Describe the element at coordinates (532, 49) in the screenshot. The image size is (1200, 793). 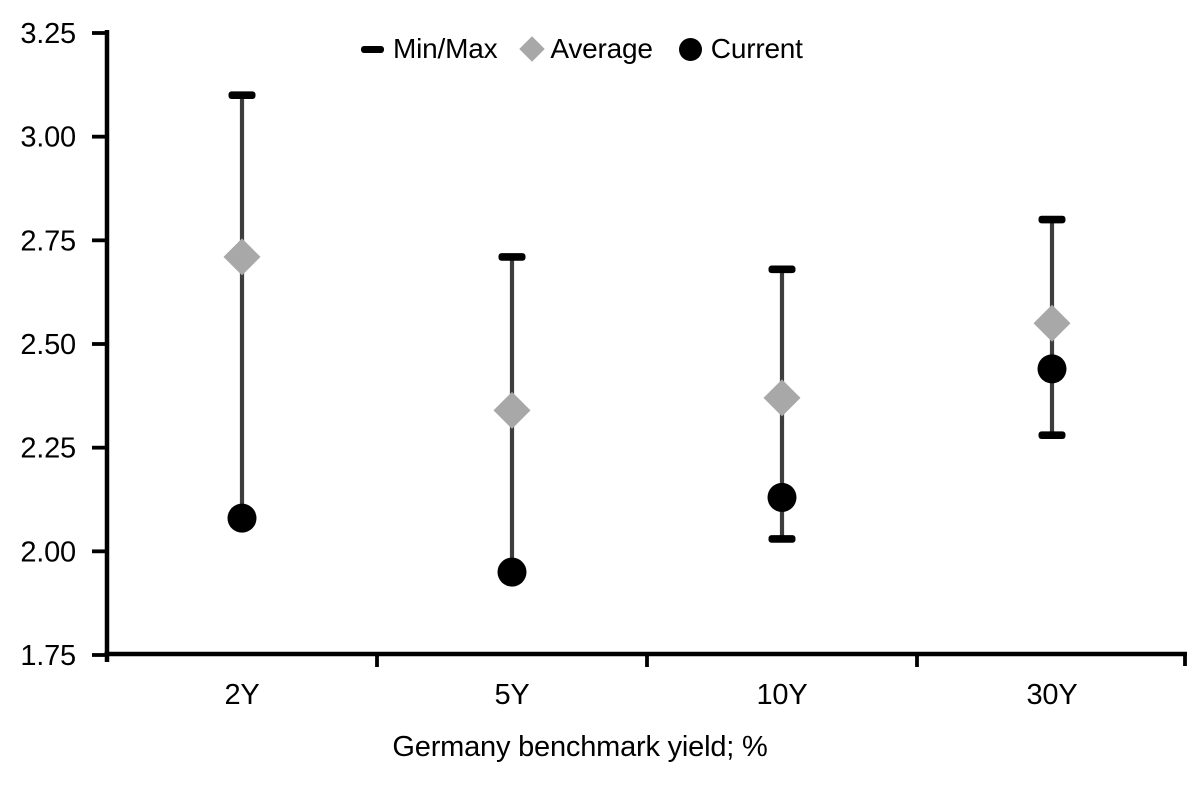
I see `average-diamond-icon` at that location.